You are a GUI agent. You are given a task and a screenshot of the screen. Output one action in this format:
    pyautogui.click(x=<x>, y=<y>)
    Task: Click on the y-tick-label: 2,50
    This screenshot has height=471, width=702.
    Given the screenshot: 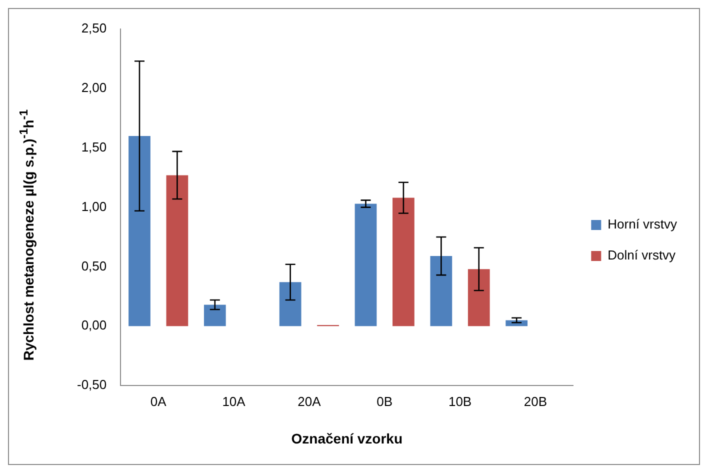 What is the action you would take?
    pyautogui.click(x=94, y=28)
    